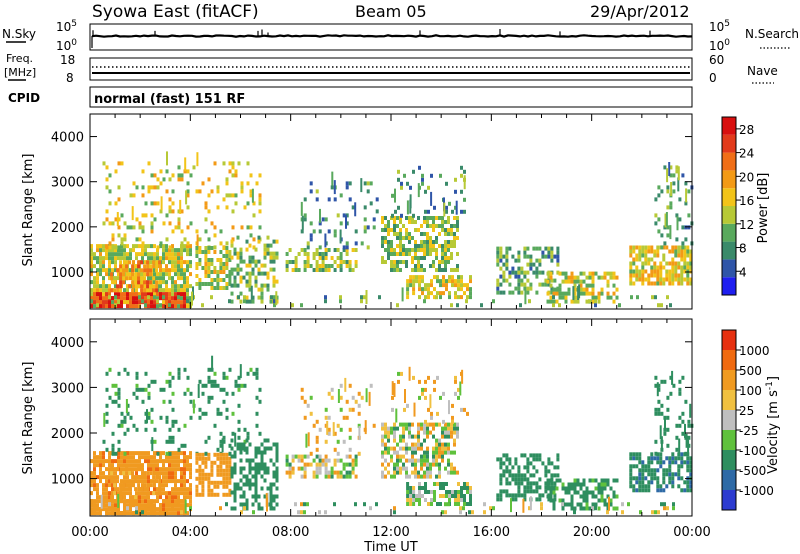 This screenshot has height=554, width=800. What do you see at coordinates (729, 206) in the screenshot?
I see `power-colorbar` at bounding box center [729, 206].